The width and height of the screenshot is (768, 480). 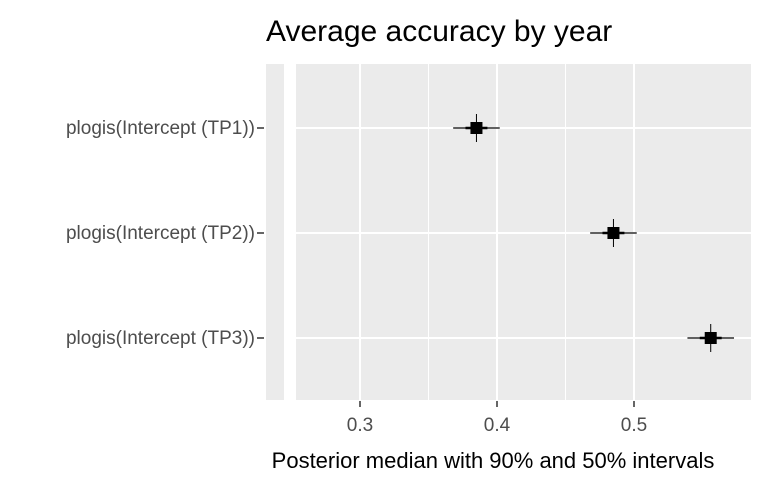 I want to click on left-panel-strip, so click(x=275, y=232).